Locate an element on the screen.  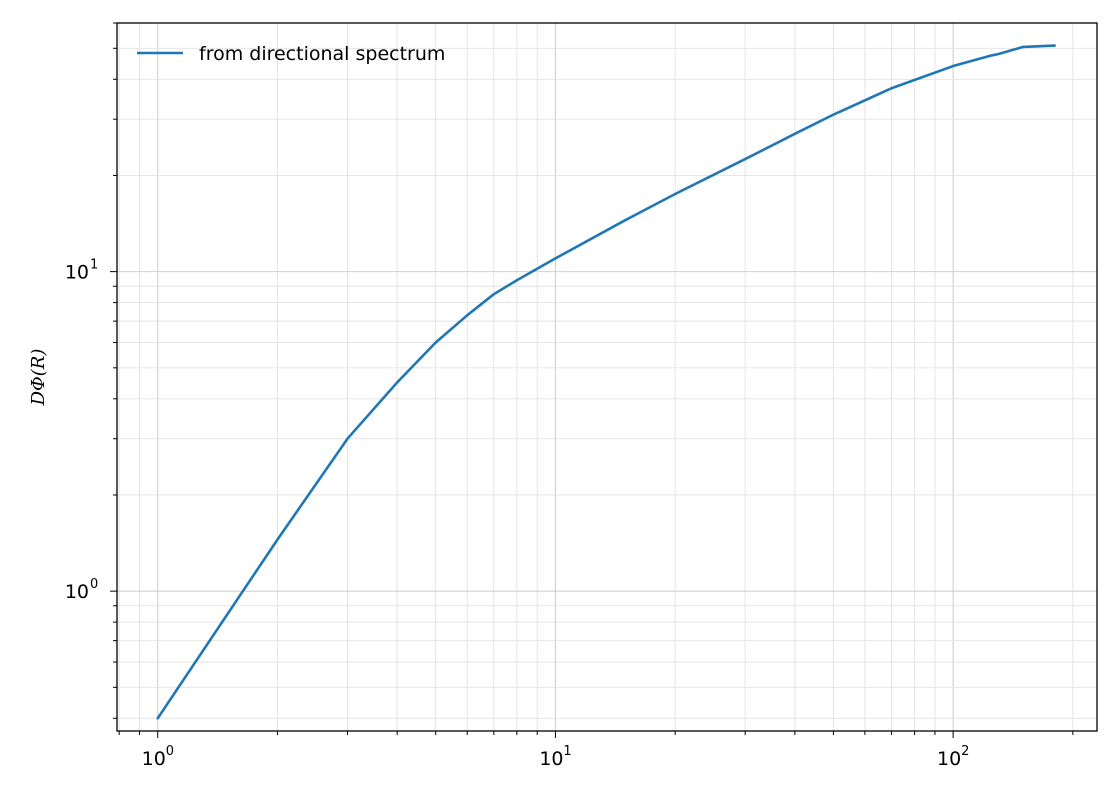
y-axis-label: DΦ(R) is located at coordinates (38, 378).